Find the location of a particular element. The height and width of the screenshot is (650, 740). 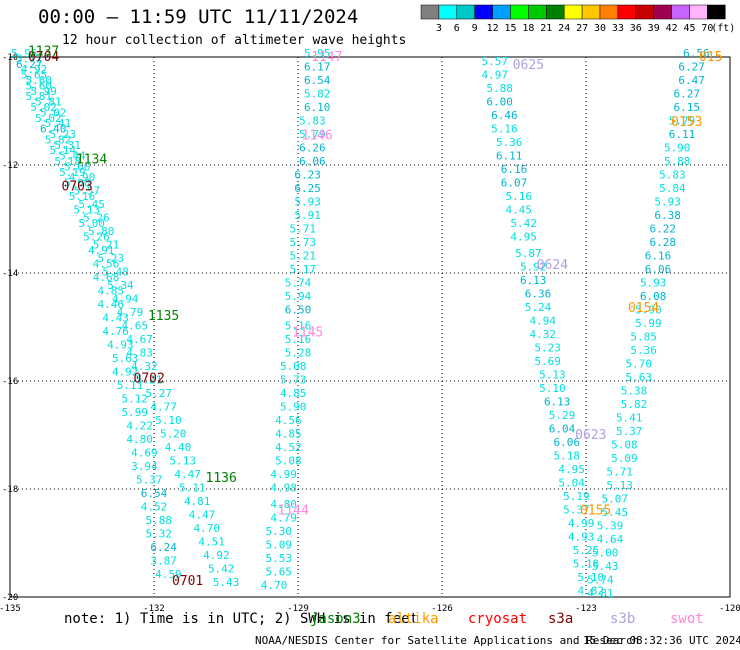

wave-height-label: 4.40 is located at coordinates (178, 447).